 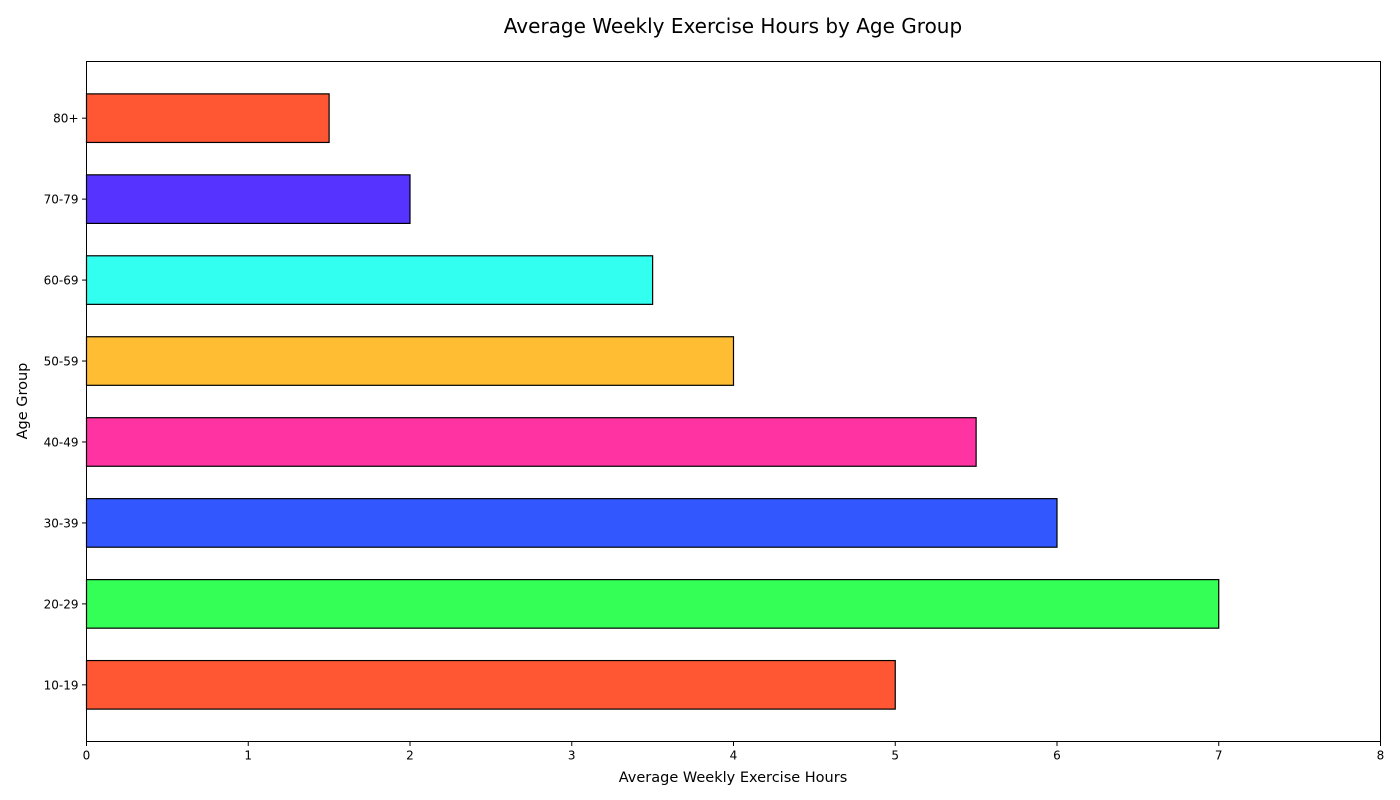 What do you see at coordinates (733, 778) in the screenshot?
I see `x-axis-title: Average Weekly Exercise Hours` at bounding box center [733, 778].